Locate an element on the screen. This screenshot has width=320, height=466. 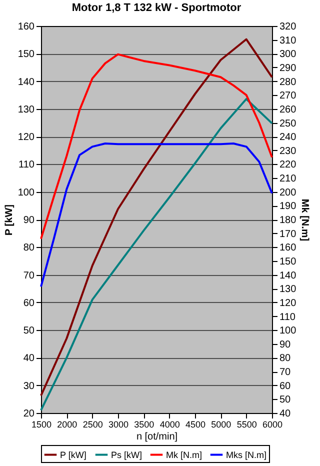
y2-tick-label: 200 is located at coordinates (288, 192).